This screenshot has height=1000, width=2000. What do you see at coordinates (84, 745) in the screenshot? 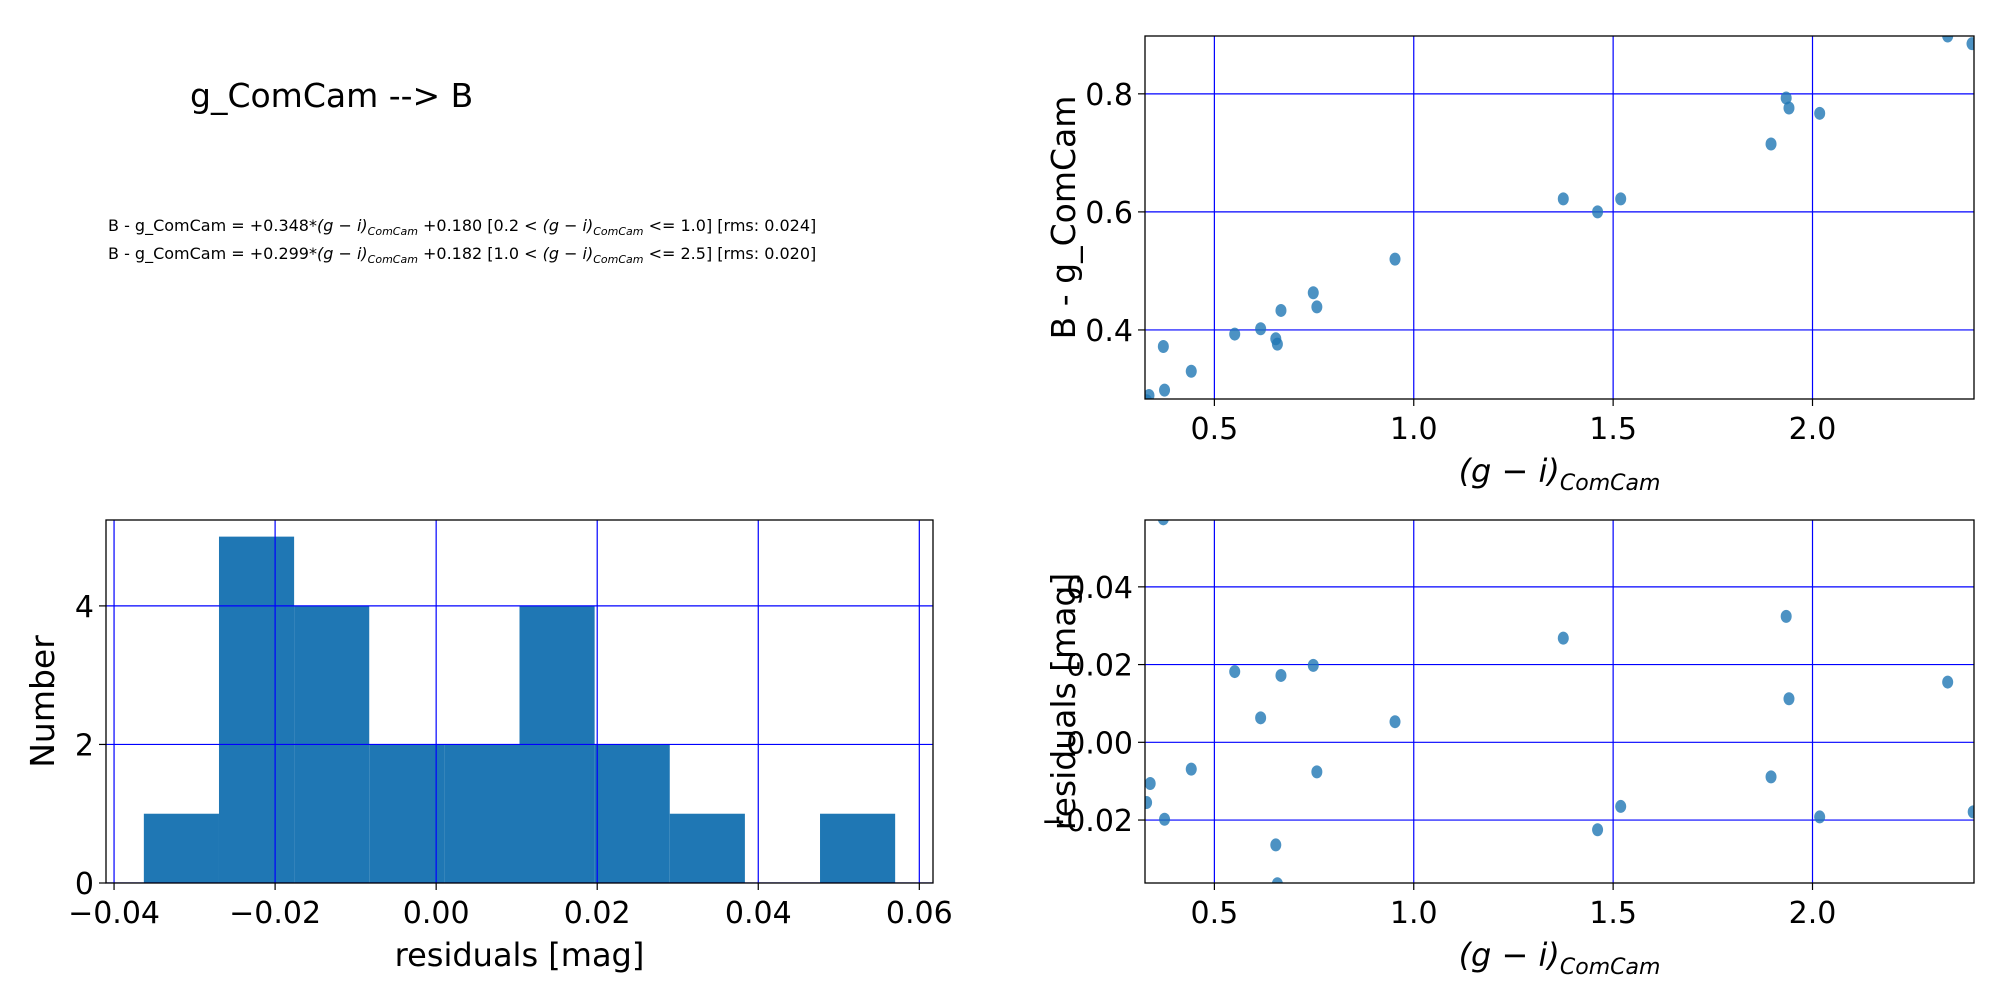
I see `y-tick-label: 2` at bounding box center [84, 745].